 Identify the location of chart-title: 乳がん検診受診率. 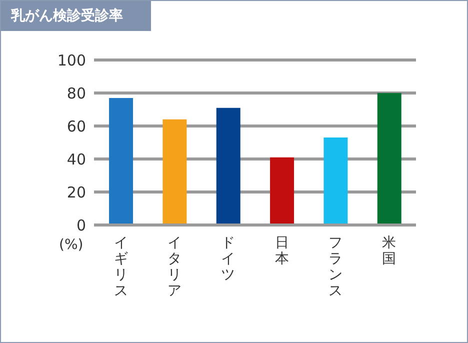
(76, 16).